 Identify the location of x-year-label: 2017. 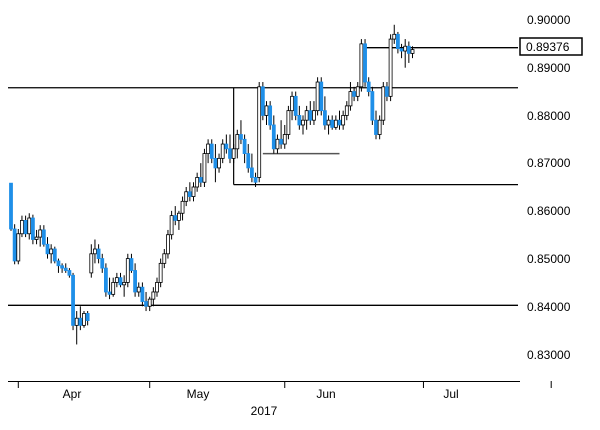
(264, 411).